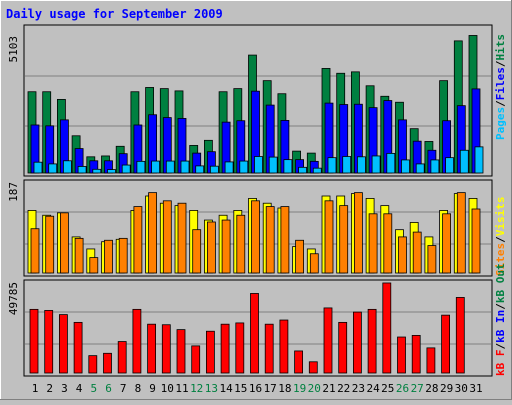 Image resolution: width=512 pixels, height=405 pixels. What do you see at coordinates (314, 388) in the screenshot?
I see `x-tick-label: 20` at bounding box center [314, 388].